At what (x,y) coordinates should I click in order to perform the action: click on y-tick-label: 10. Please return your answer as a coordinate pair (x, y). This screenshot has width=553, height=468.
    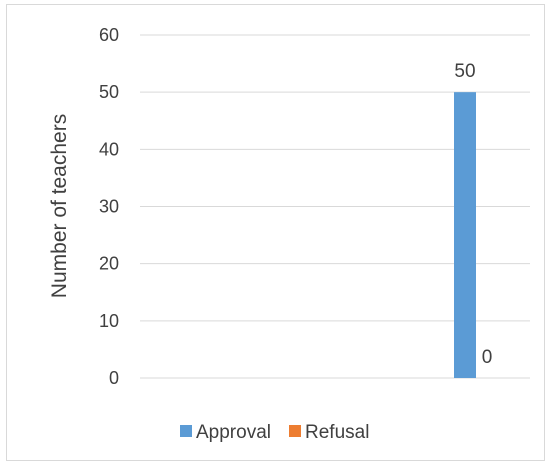
    Looking at the image, I should click on (109, 321).